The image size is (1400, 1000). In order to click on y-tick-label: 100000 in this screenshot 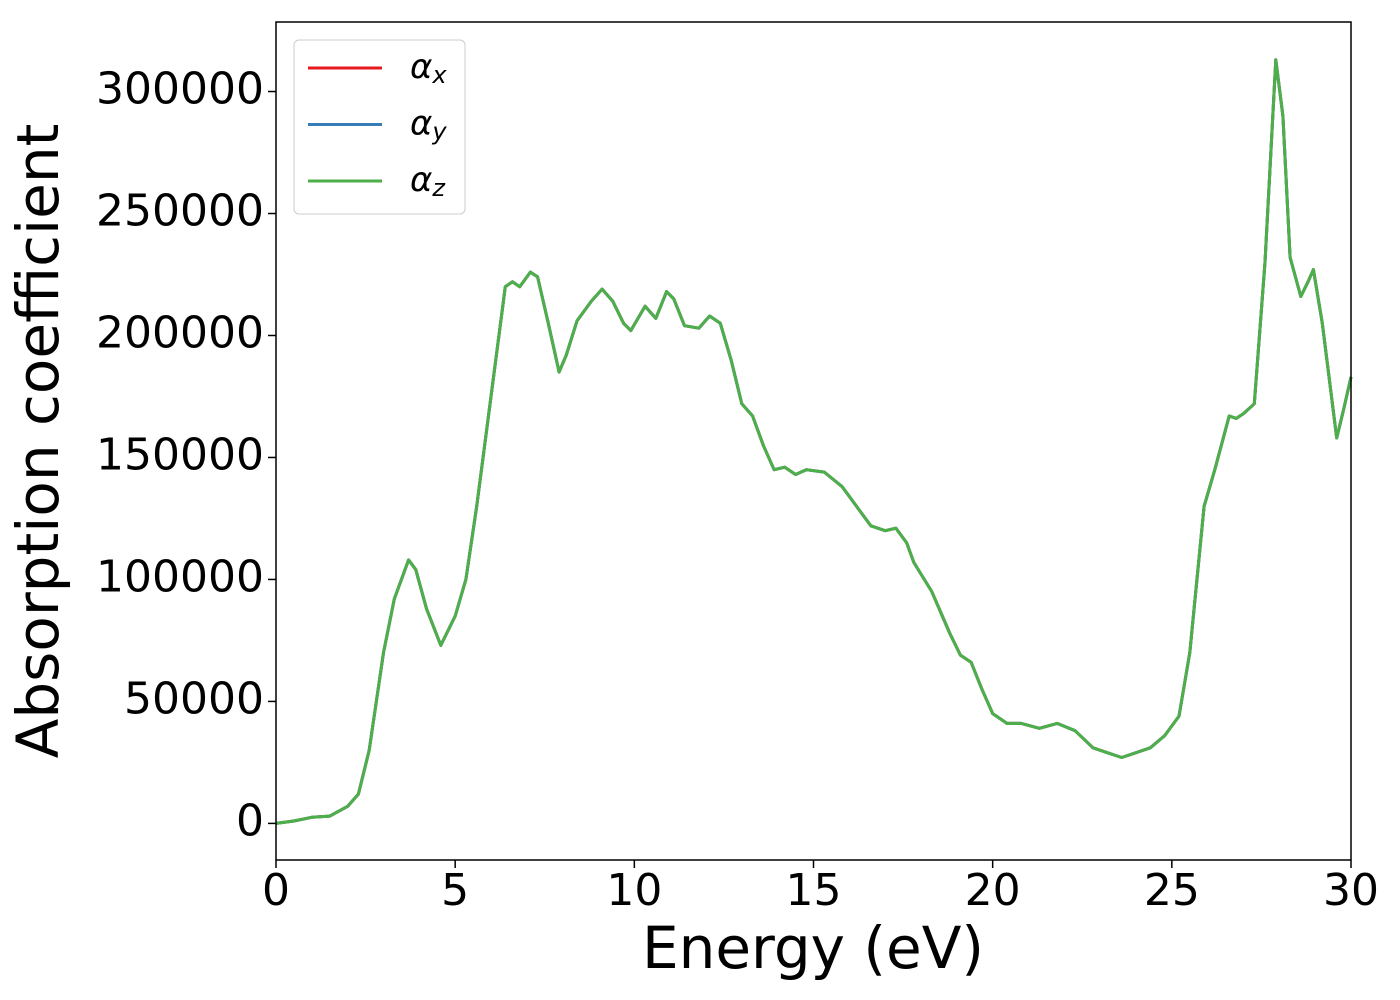, I will do `click(180, 576)`.